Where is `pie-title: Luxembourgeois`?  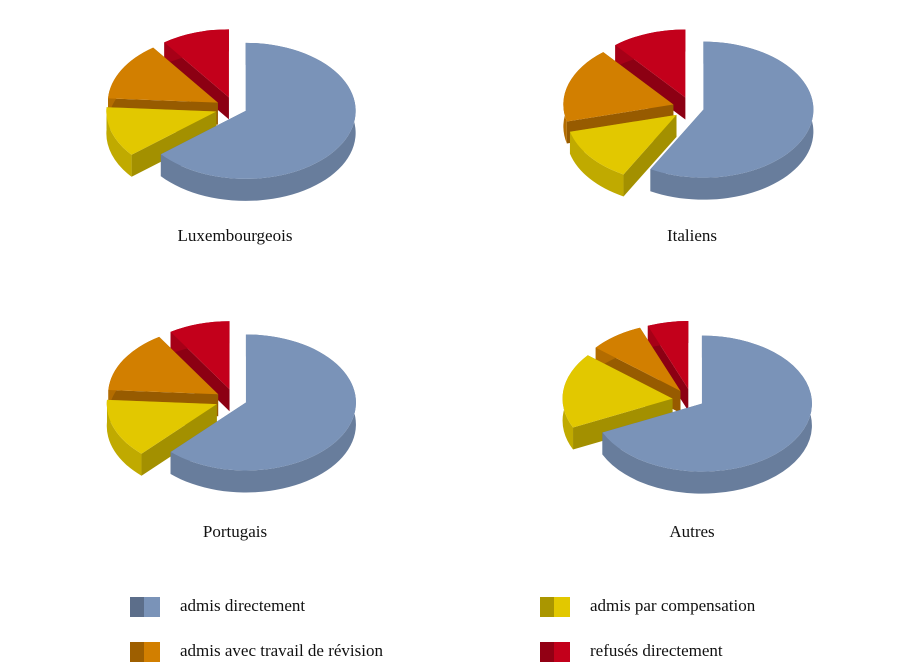 pie-title: Luxembourgeois is located at coordinates (235, 235).